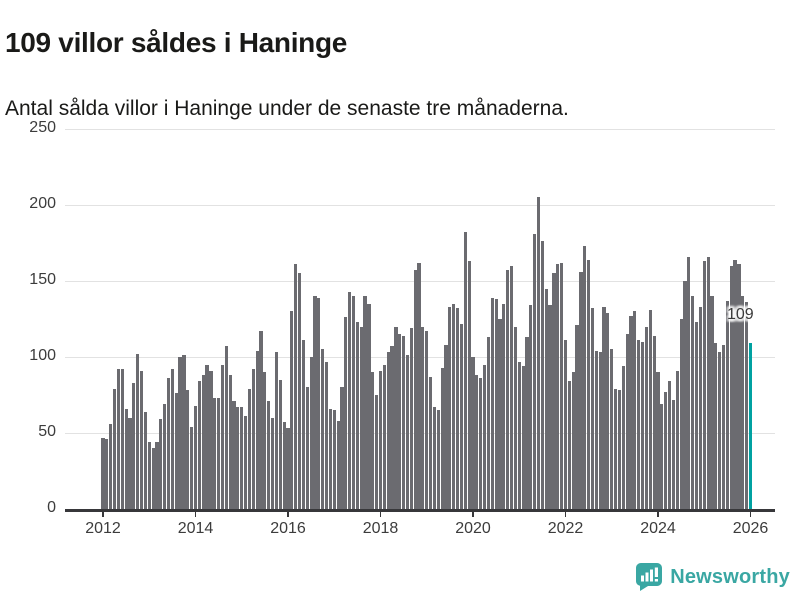  Describe the element at coordinates (288, 528) in the screenshot. I see `x-axis-tick-label: 2016` at that location.